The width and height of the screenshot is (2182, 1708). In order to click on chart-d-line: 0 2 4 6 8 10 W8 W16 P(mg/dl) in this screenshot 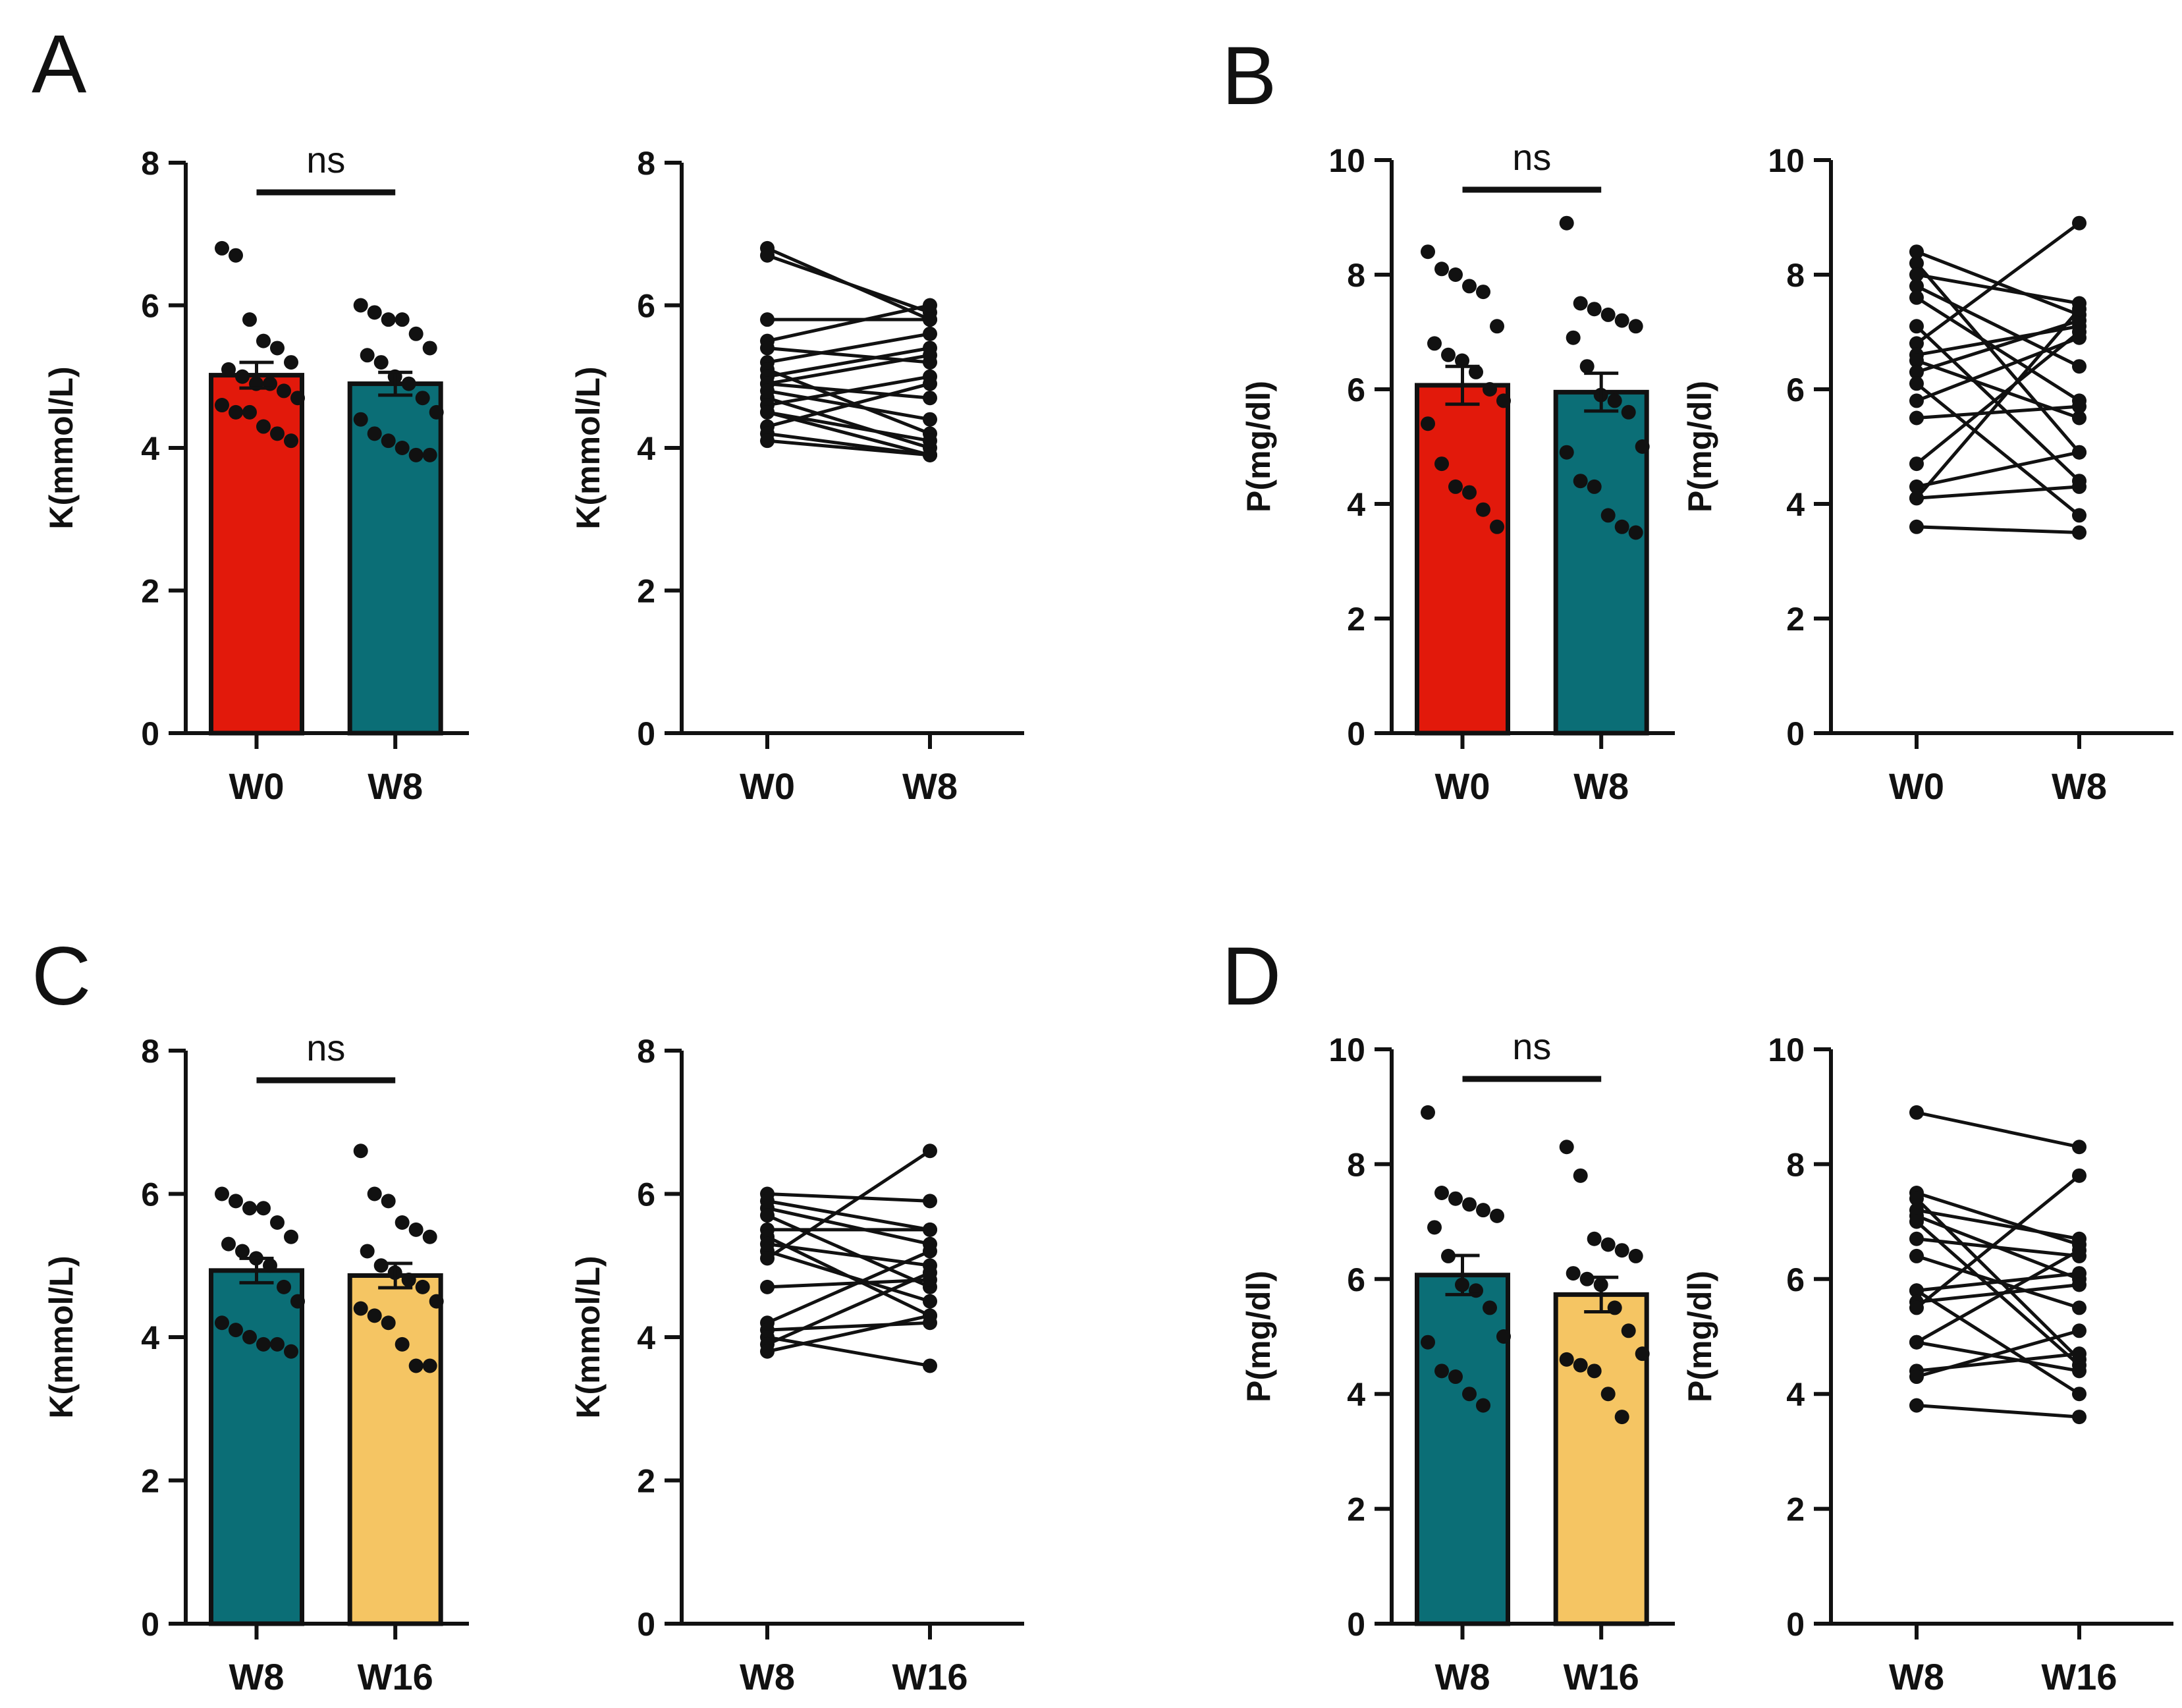, I will do `click(1927, 1364)`.